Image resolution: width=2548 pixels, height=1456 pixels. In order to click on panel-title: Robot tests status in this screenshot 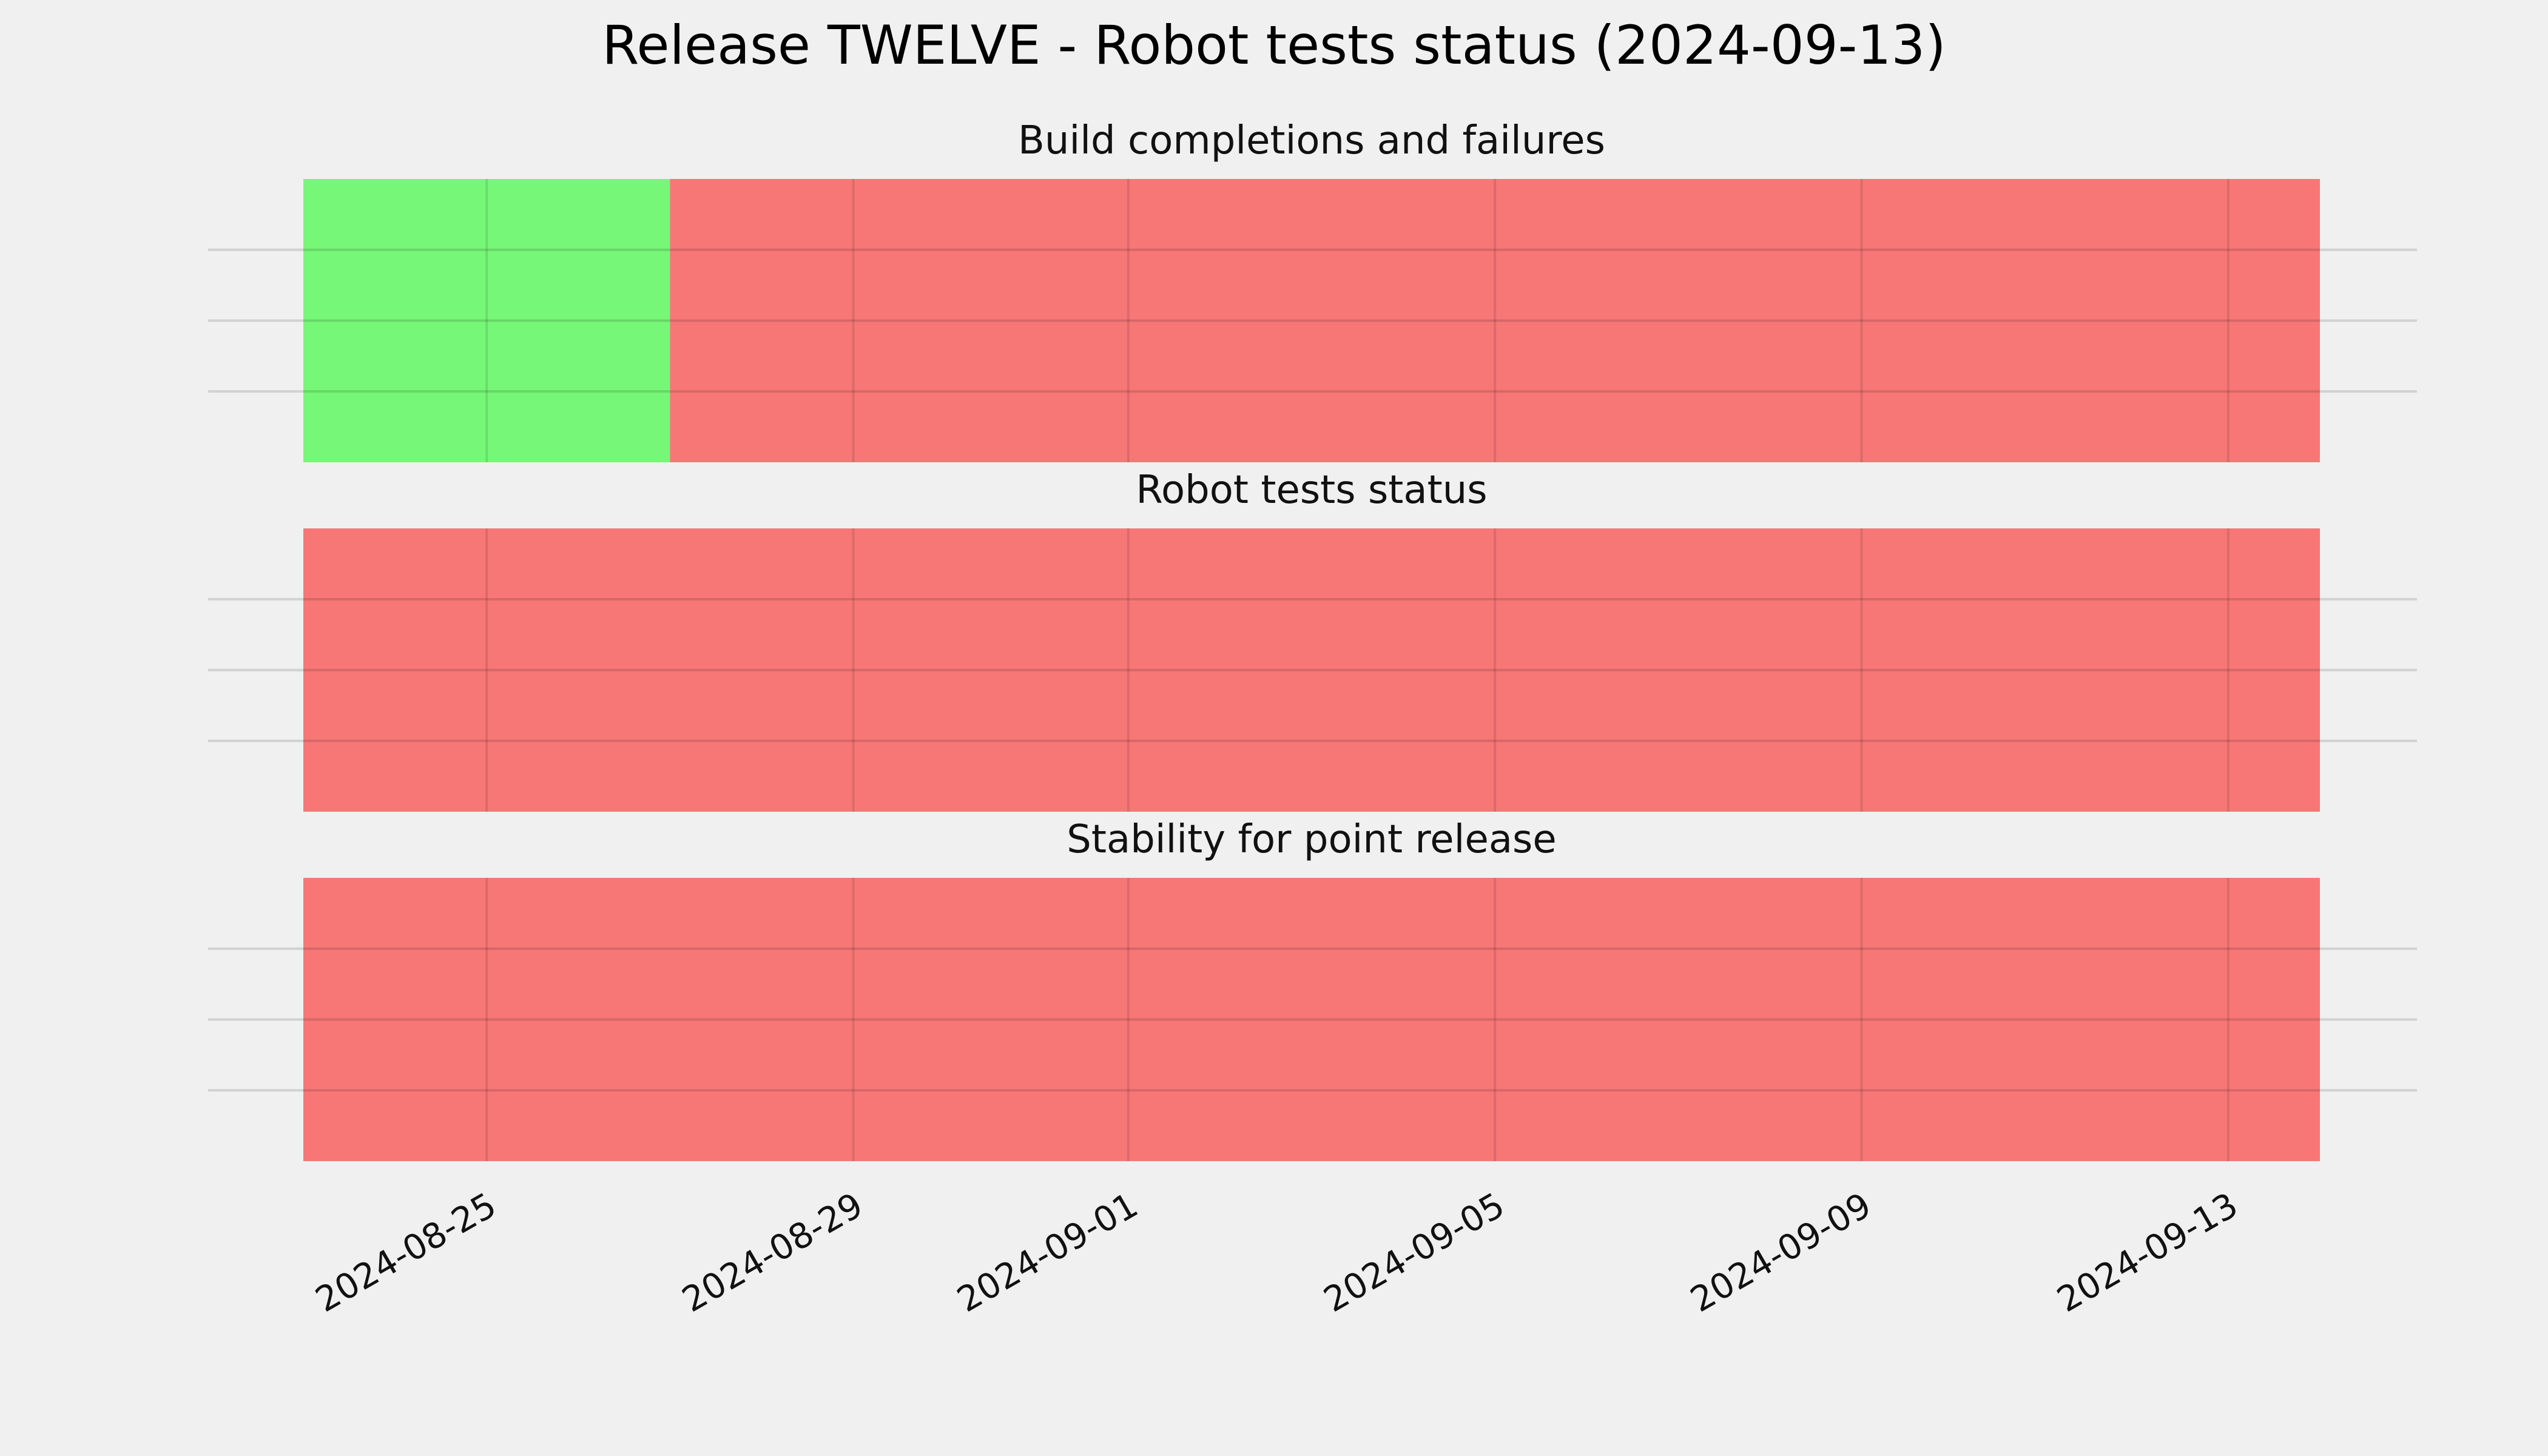, I will do `click(1311, 490)`.